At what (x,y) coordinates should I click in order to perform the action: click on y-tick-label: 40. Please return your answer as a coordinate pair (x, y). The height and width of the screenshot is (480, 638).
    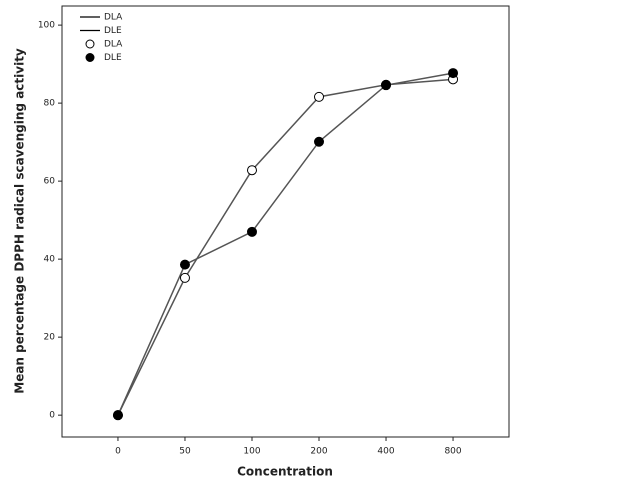
    Looking at the image, I should click on (50, 260).